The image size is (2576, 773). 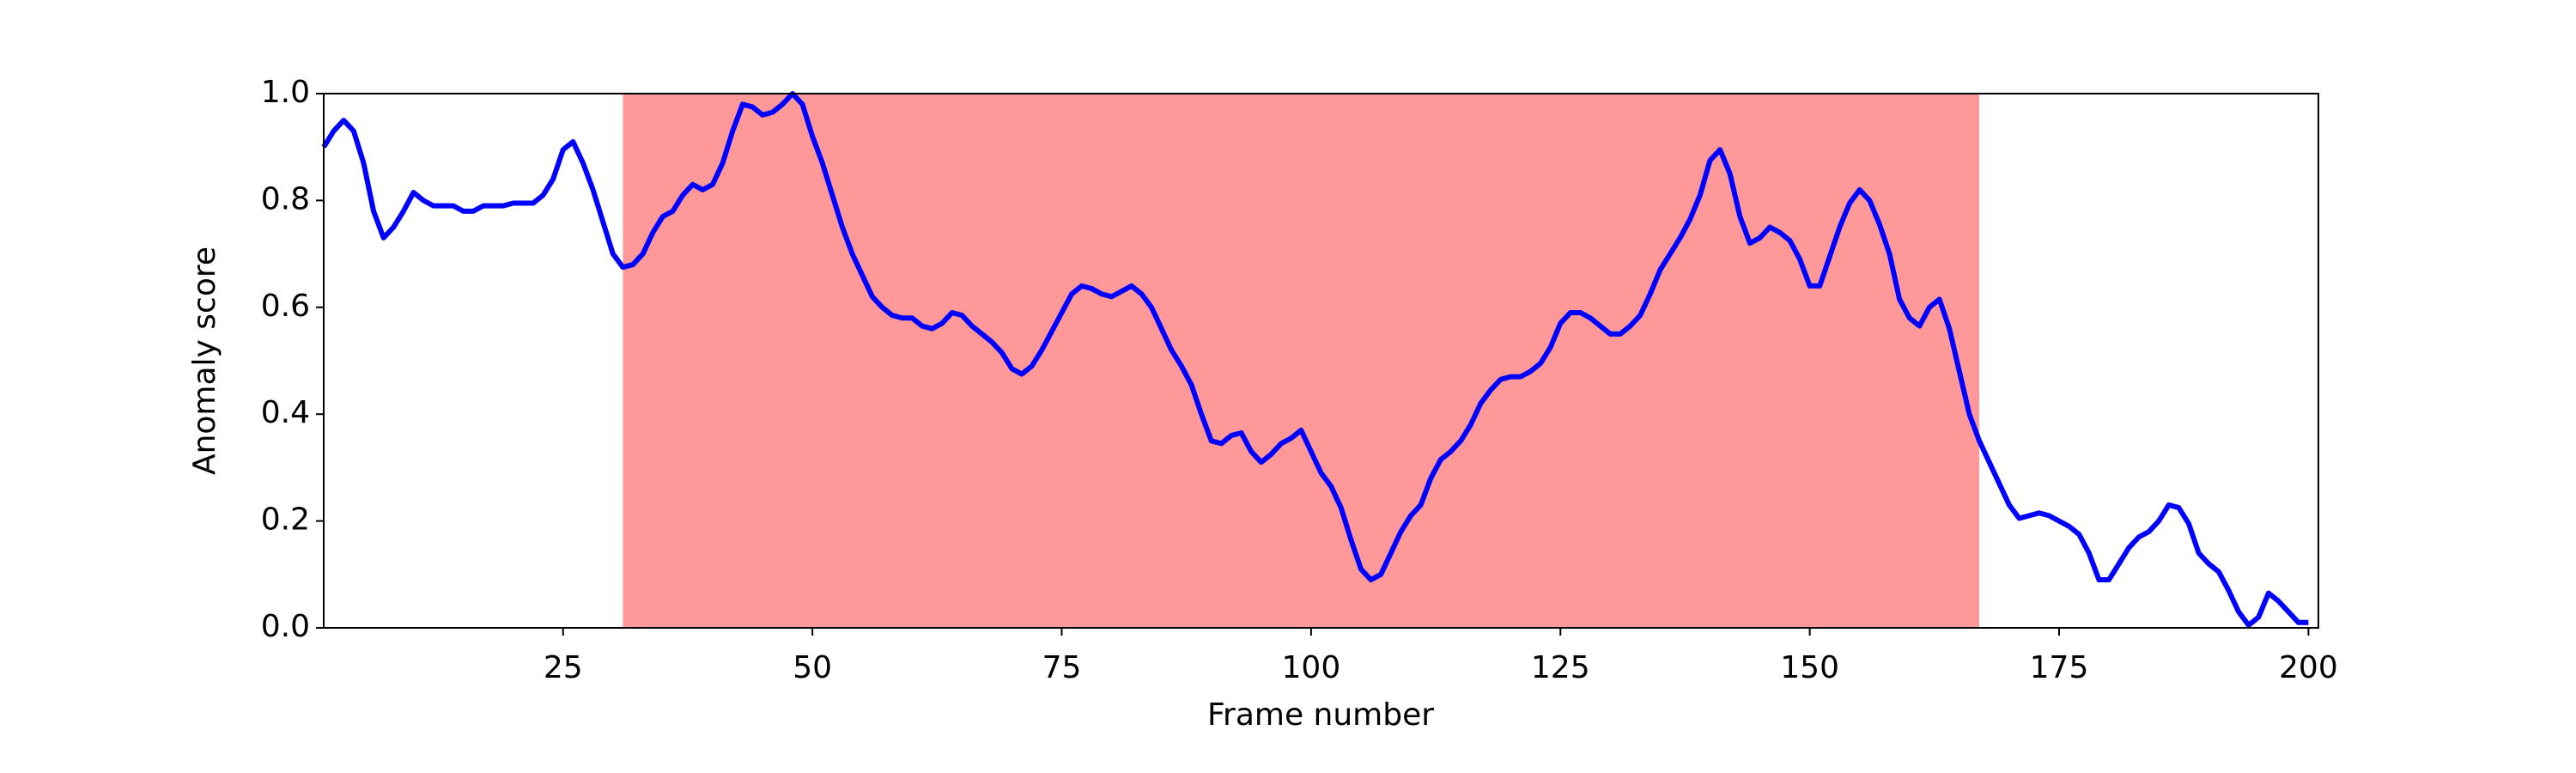 What do you see at coordinates (285, 412) in the screenshot?
I see `y-tick-label: 0.4` at bounding box center [285, 412].